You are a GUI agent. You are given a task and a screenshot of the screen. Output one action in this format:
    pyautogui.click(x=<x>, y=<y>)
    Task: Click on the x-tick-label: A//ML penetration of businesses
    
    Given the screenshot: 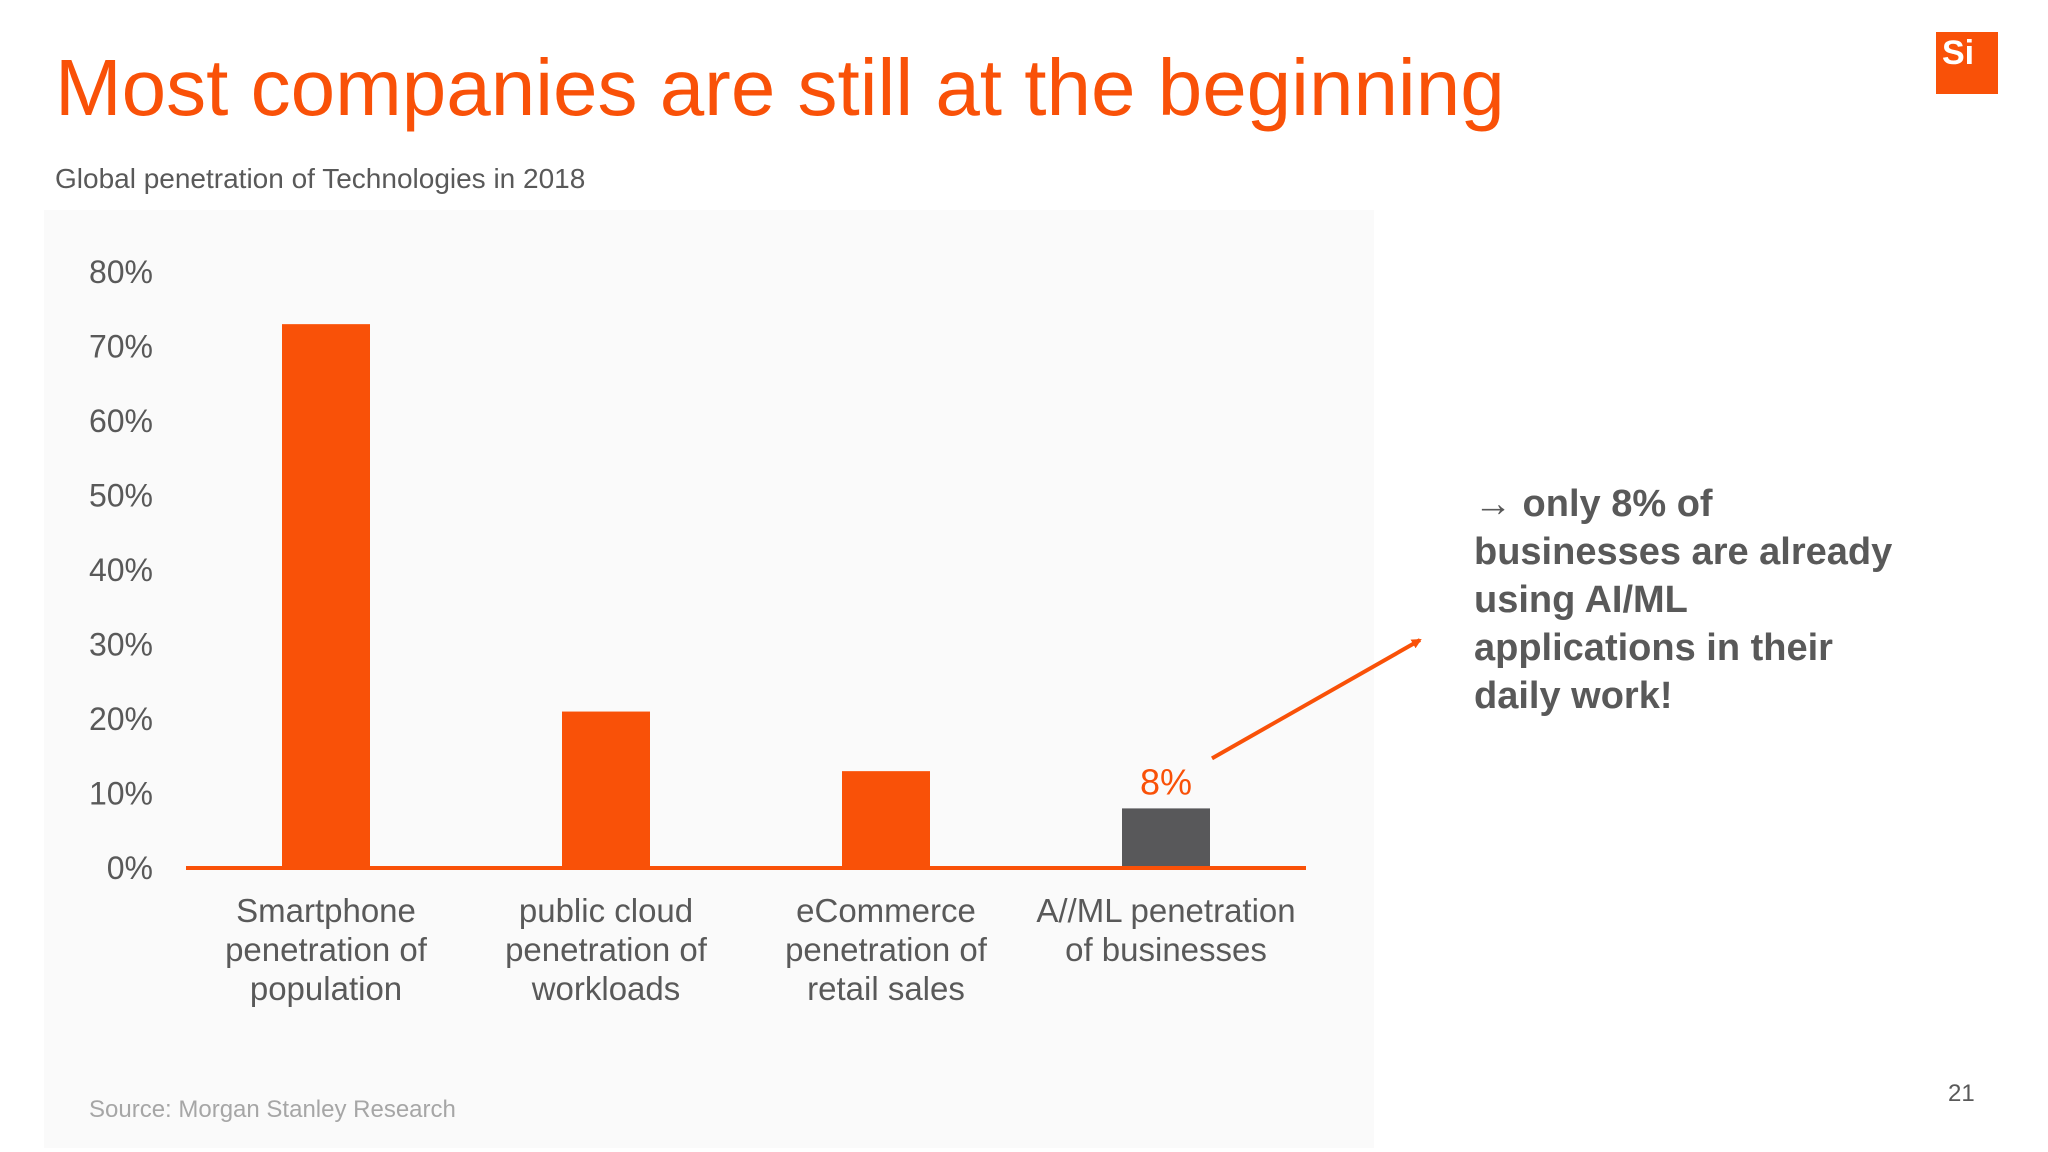 What is the action you would take?
    pyautogui.click(x=1165, y=930)
    